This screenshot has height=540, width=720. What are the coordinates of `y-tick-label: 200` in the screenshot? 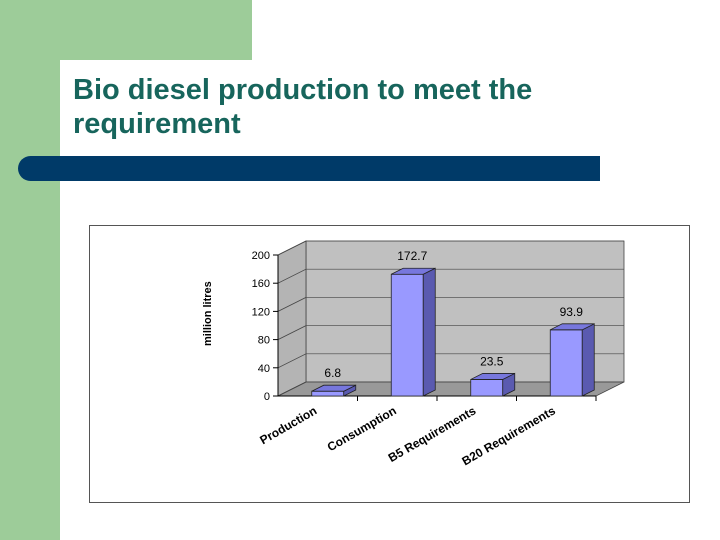 It's located at (261, 256).